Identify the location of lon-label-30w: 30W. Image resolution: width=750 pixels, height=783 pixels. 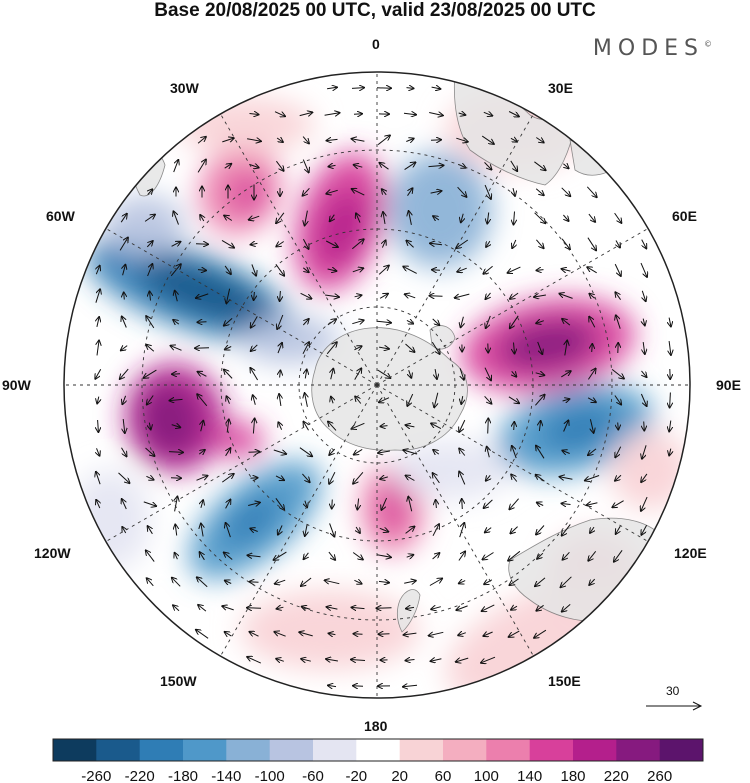
(184, 88).